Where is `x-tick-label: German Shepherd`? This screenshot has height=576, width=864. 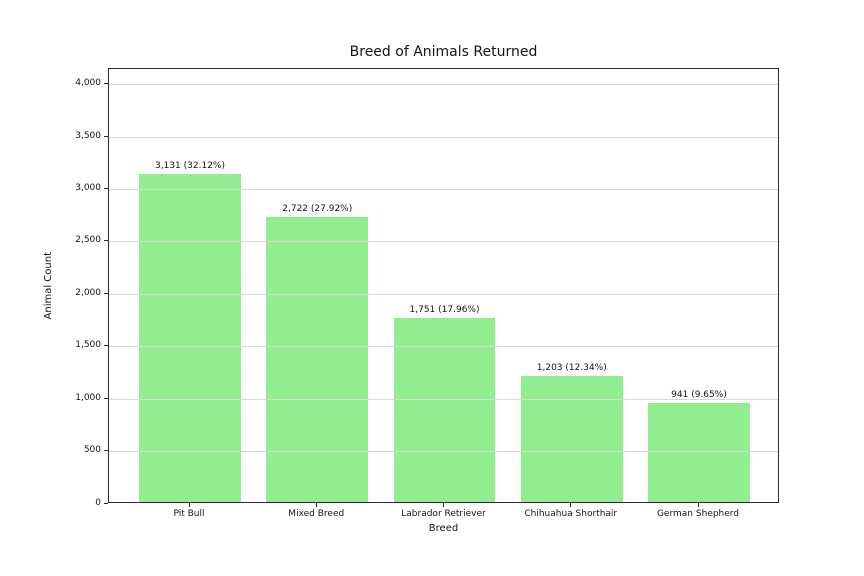
x-tick-label: German Shepherd is located at coordinates (698, 514).